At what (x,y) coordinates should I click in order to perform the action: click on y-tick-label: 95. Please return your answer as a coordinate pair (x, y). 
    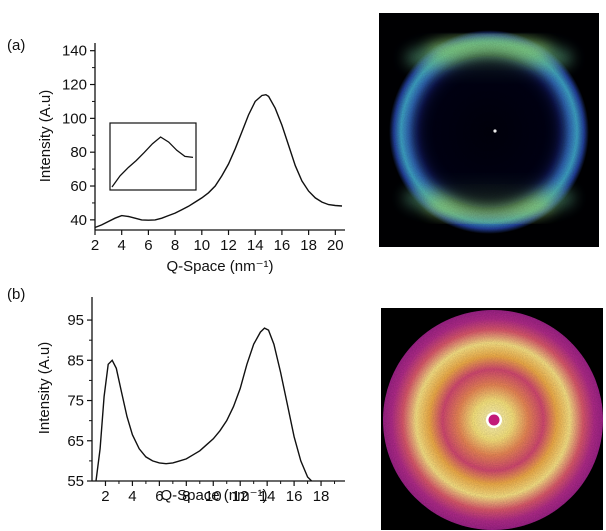
    Looking at the image, I should click on (75, 320).